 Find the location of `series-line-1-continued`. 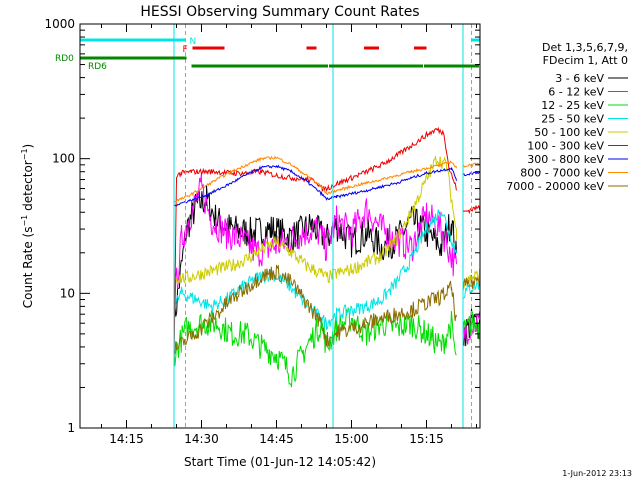

series-line-1-continued is located at coordinates (471, 327).